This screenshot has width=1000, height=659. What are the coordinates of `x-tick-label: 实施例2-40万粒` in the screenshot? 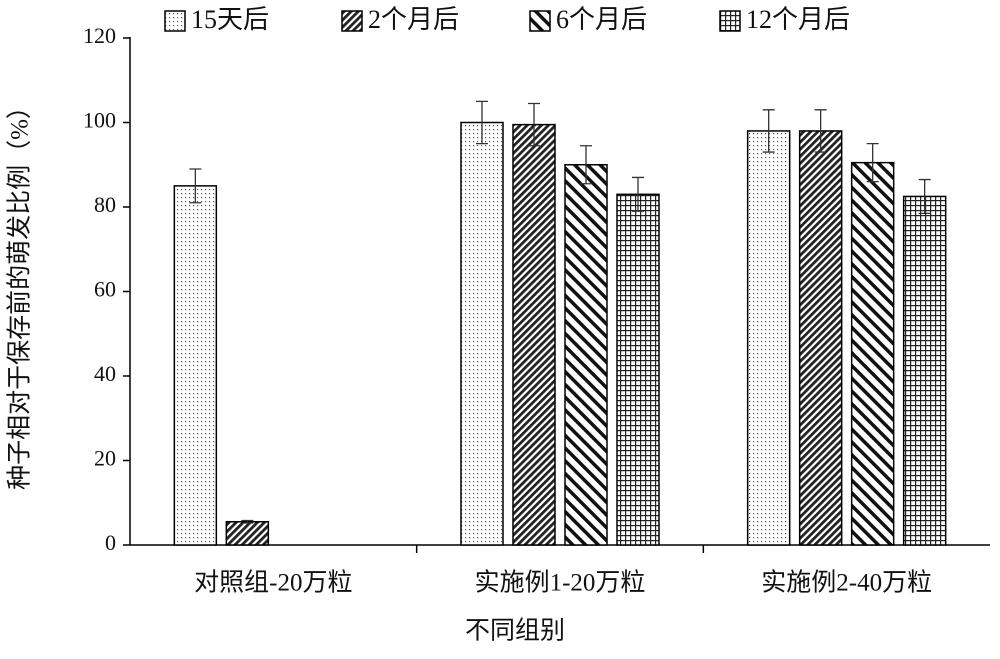 It's located at (846, 583).